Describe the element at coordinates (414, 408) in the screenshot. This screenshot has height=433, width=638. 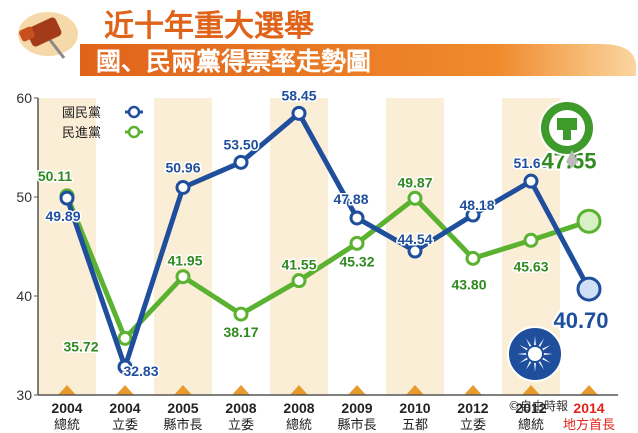
I see `x-tick-year: 2010` at that location.